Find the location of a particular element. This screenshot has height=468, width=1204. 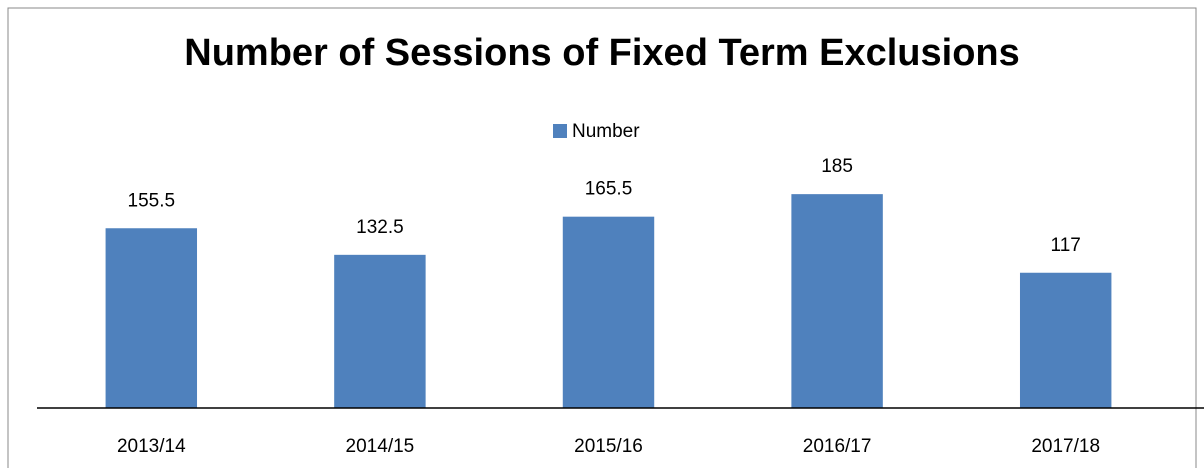

data-label: 165.5 is located at coordinates (609, 189).